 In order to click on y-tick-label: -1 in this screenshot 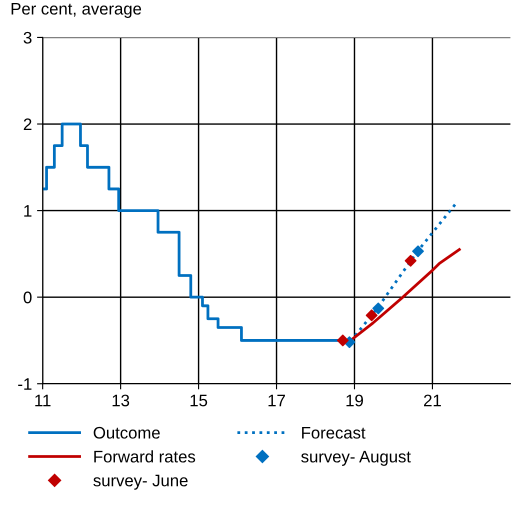, I will do `click(25, 384)`.